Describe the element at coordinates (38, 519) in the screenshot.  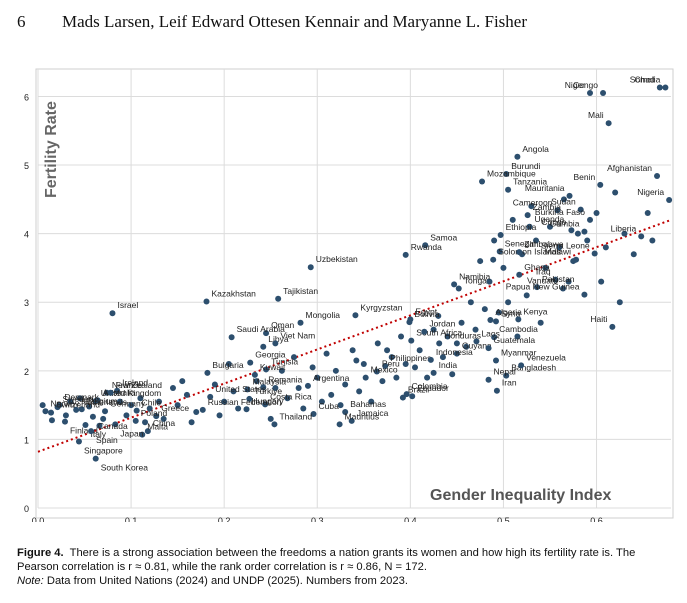
I see `x-tick-label: 0.0` at that location.